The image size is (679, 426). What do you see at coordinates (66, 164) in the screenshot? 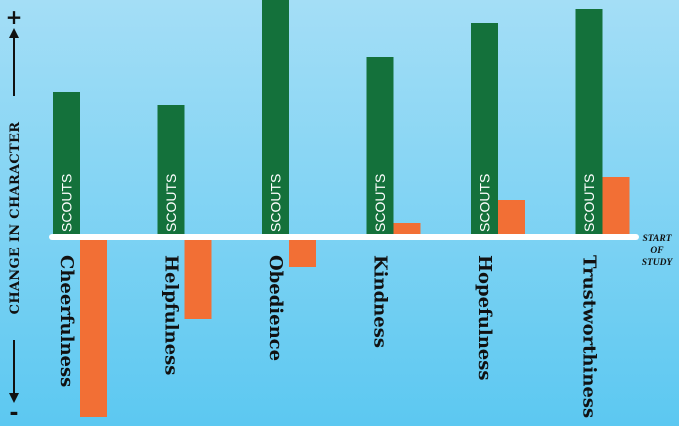
I see `bar-scouts-cheerfulness` at bounding box center [66, 164].